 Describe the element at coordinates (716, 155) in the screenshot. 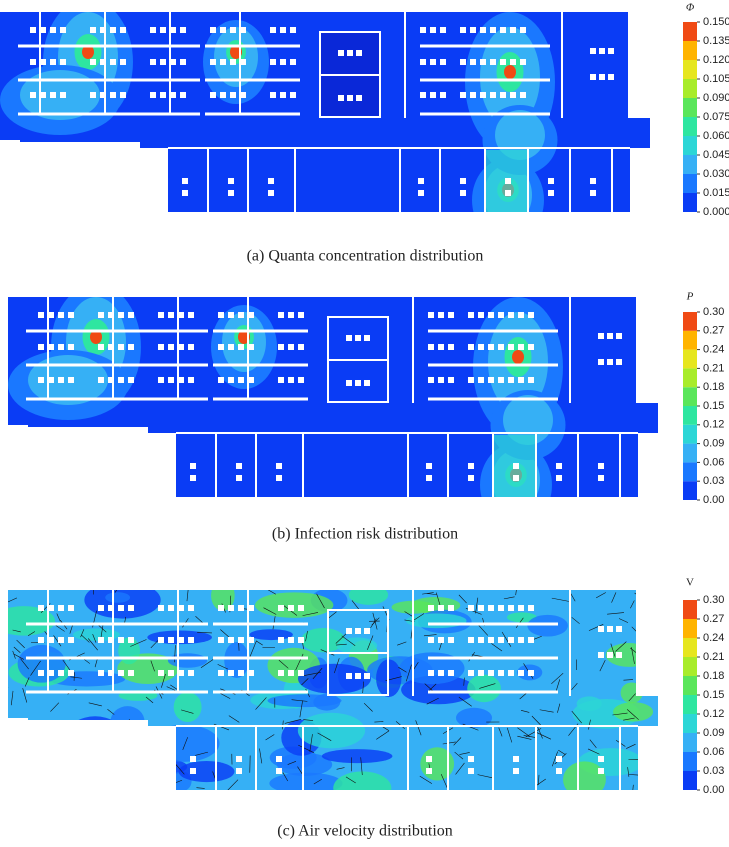

I see `colorbar-tick-label: 0.045` at that location.